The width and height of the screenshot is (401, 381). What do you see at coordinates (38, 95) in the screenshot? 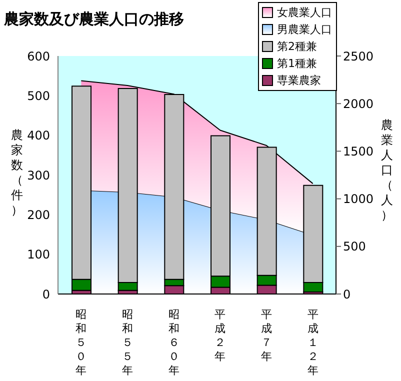
I see `y-tick-label: 500` at bounding box center [38, 95].